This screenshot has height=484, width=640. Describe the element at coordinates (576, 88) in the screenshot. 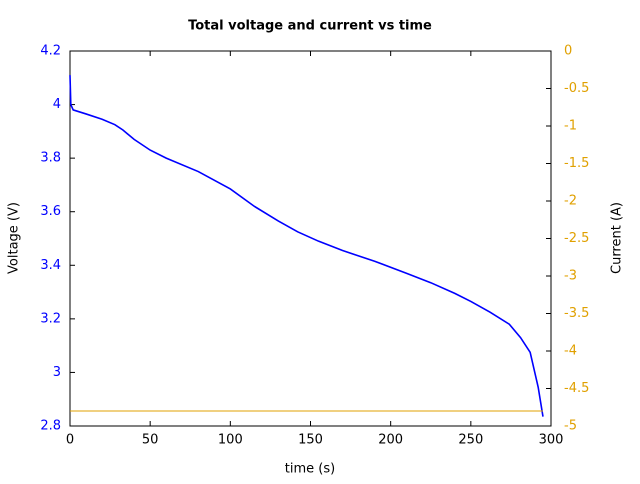

I see `y2-tick-label: -0.5` at that location.